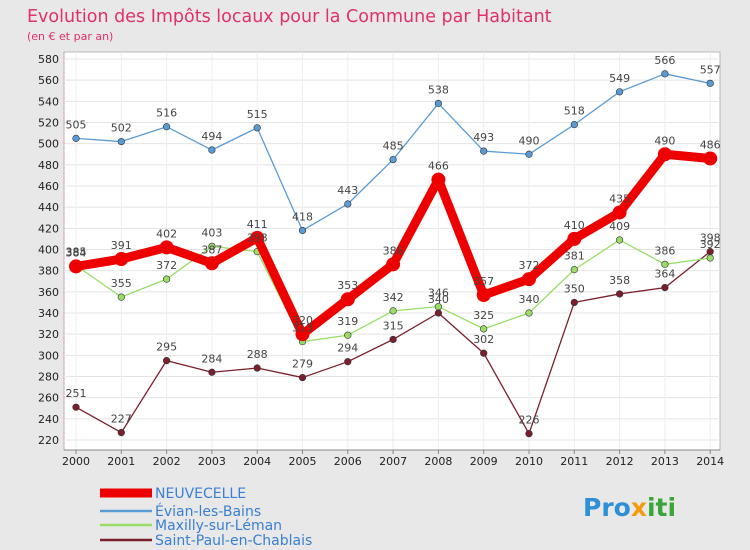  What do you see at coordinates (607, 507) in the screenshot?
I see `logo-part-pro: Pro` at bounding box center [607, 507].